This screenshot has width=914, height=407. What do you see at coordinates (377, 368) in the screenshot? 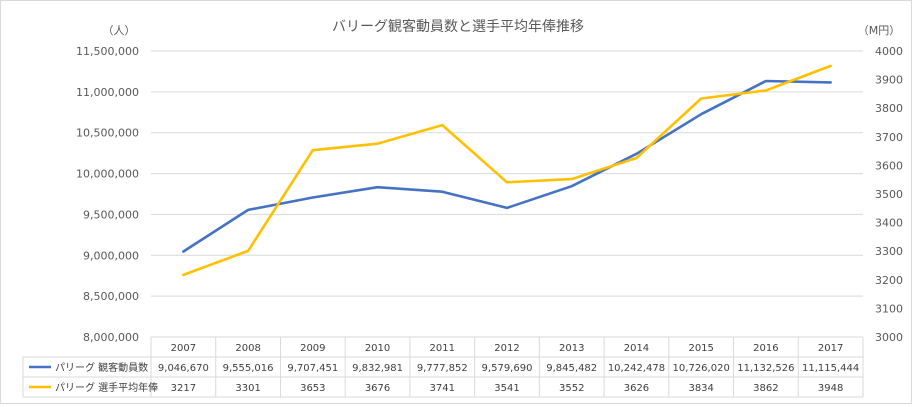
I see `table-cell: 9,832,981` at bounding box center [377, 368].